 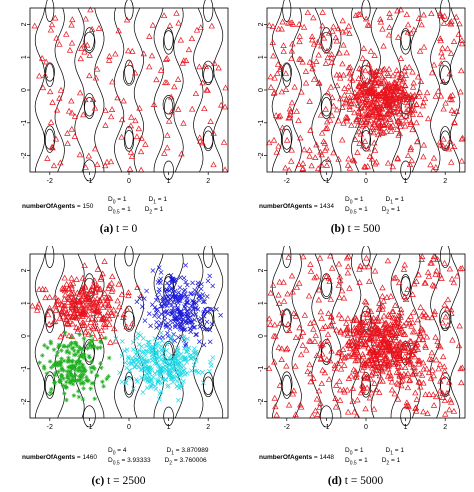 What do you see at coordinates (261, 336) in the screenshot?
I see `y-tick-label: 0` at bounding box center [261, 336].